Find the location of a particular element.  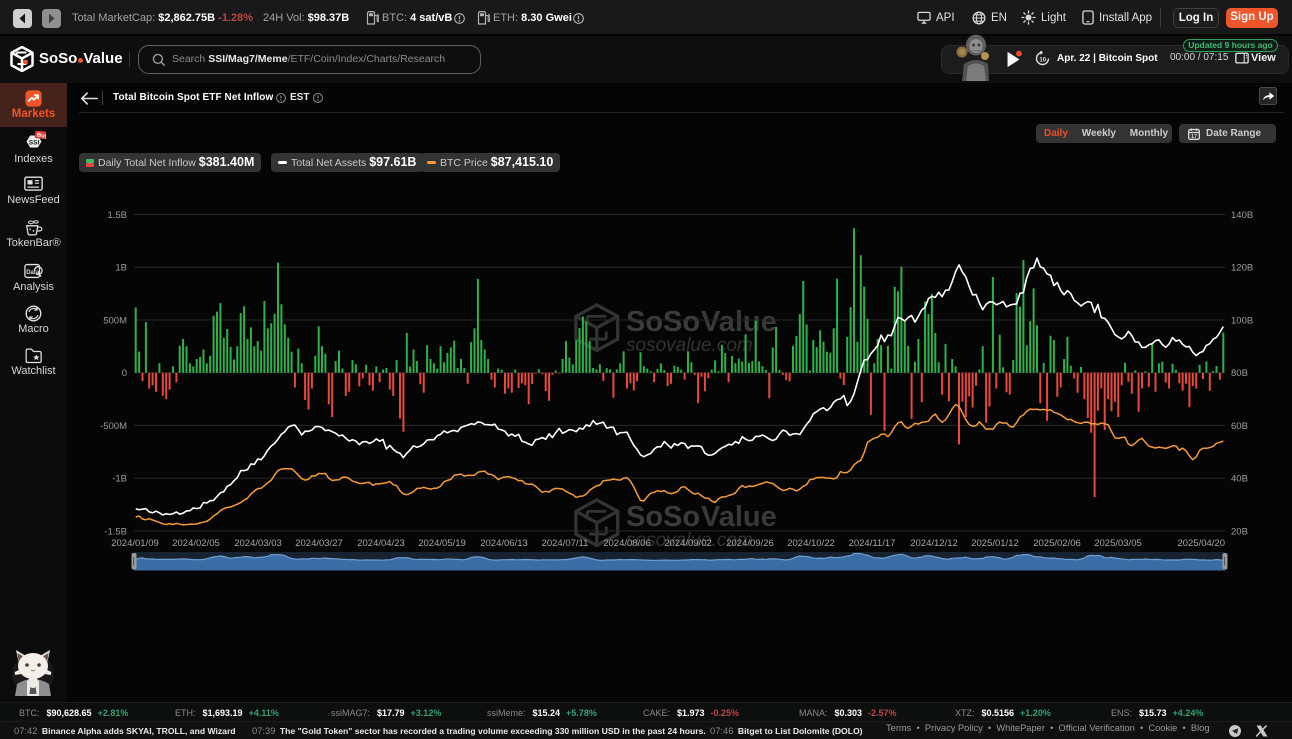

svg-text: Data is located at coordinates (33, 273).